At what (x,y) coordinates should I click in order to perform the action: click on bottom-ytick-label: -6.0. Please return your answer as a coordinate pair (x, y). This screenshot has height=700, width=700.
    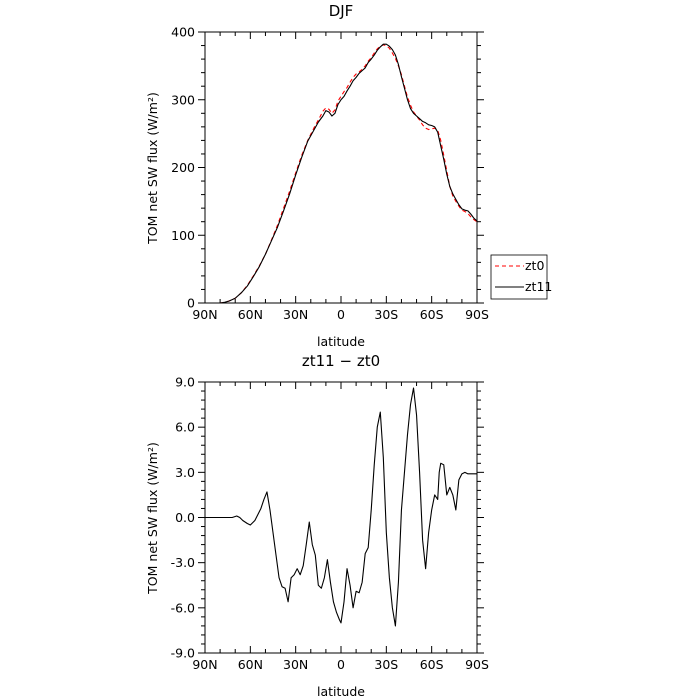
    Looking at the image, I should click on (183, 607).